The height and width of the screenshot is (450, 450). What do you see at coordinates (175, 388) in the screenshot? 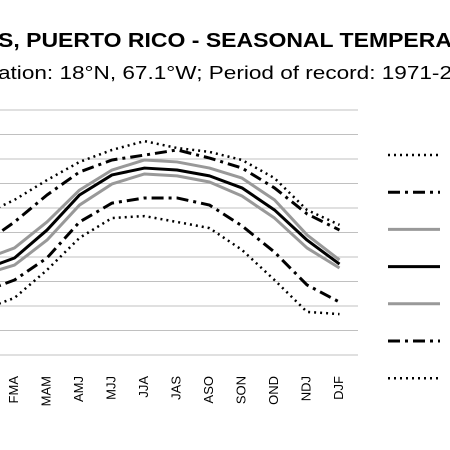
I see `x-tick-label: JAS` at bounding box center [175, 388].